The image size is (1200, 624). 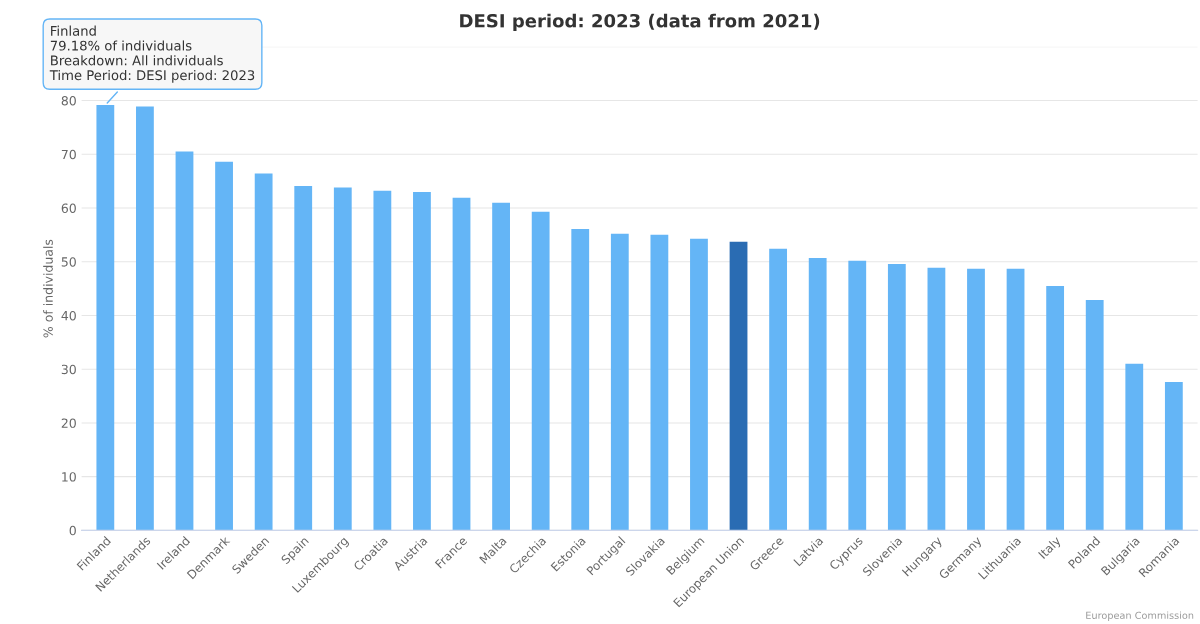 I want to click on text: European Commission, so click(x=1140, y=616).